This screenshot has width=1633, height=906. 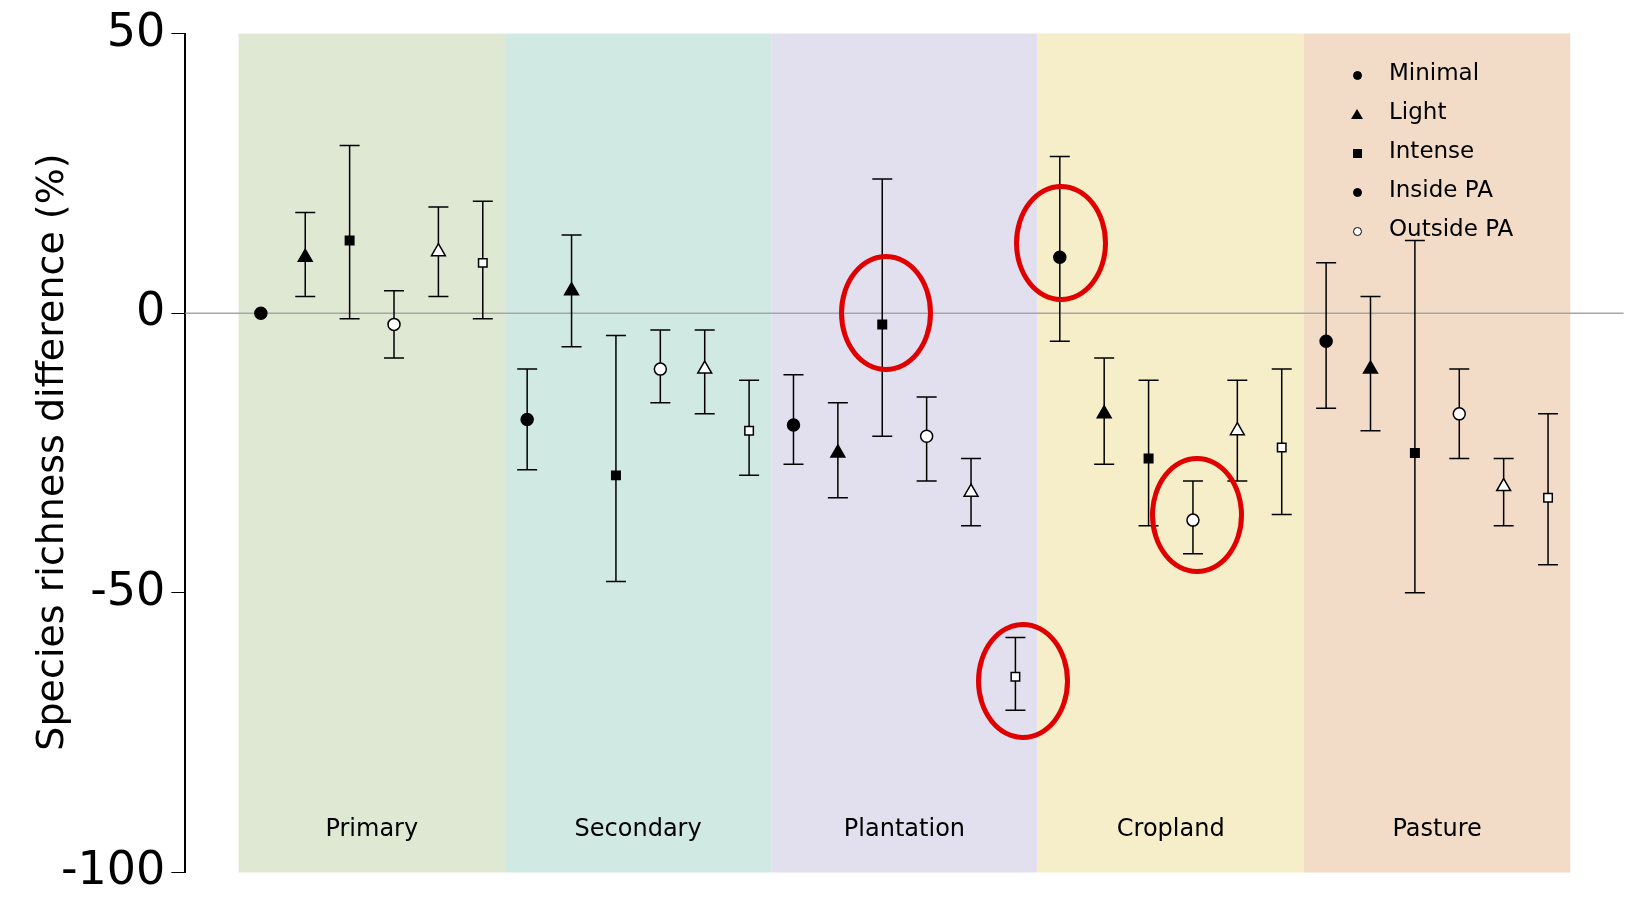 What do you see at coordinates (50, 452) in the screenshot?
I see `y-axis-title: Species richness difference (%)` at bounding box center [50, 452].